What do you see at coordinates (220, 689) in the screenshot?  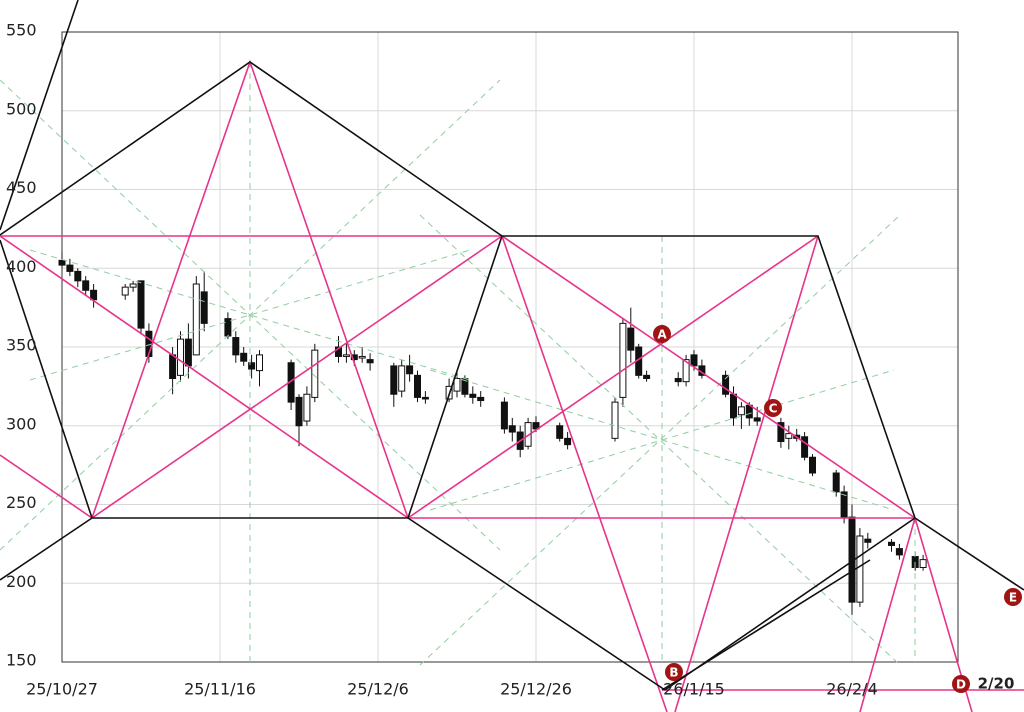 I see `x-tick-label: 25/11/16` at bounding box center [220, 689].